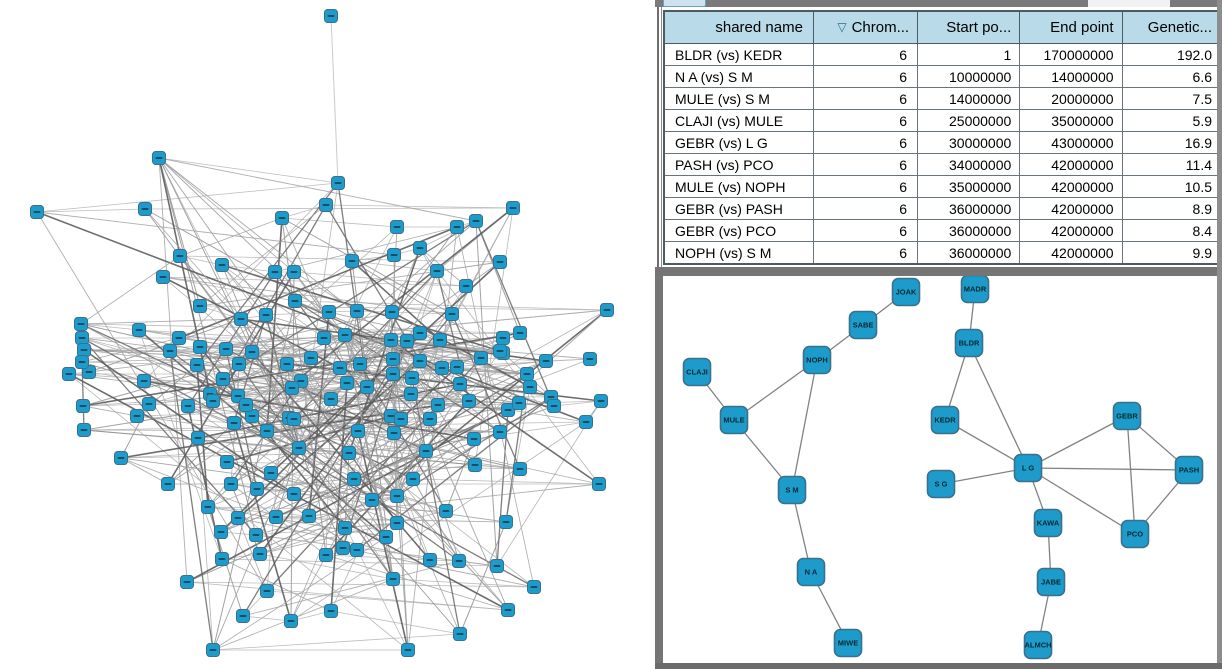 The image size is (1222, 669). What do you see at coordinates (1171, 54) in the screenshot?
I see `table-cell: 192.0` at bounding box center [1171, 54].